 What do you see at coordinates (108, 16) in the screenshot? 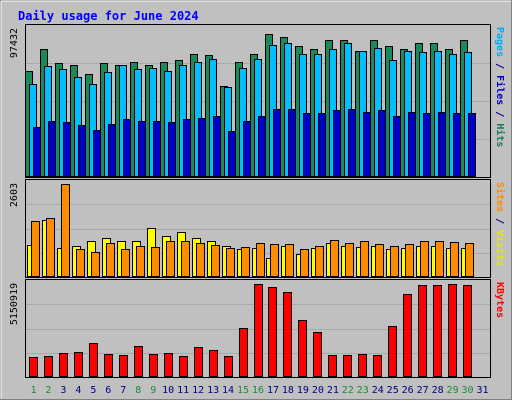
I see `chart-title: Daily usage for June 2024` at bounding box center [108, 16].